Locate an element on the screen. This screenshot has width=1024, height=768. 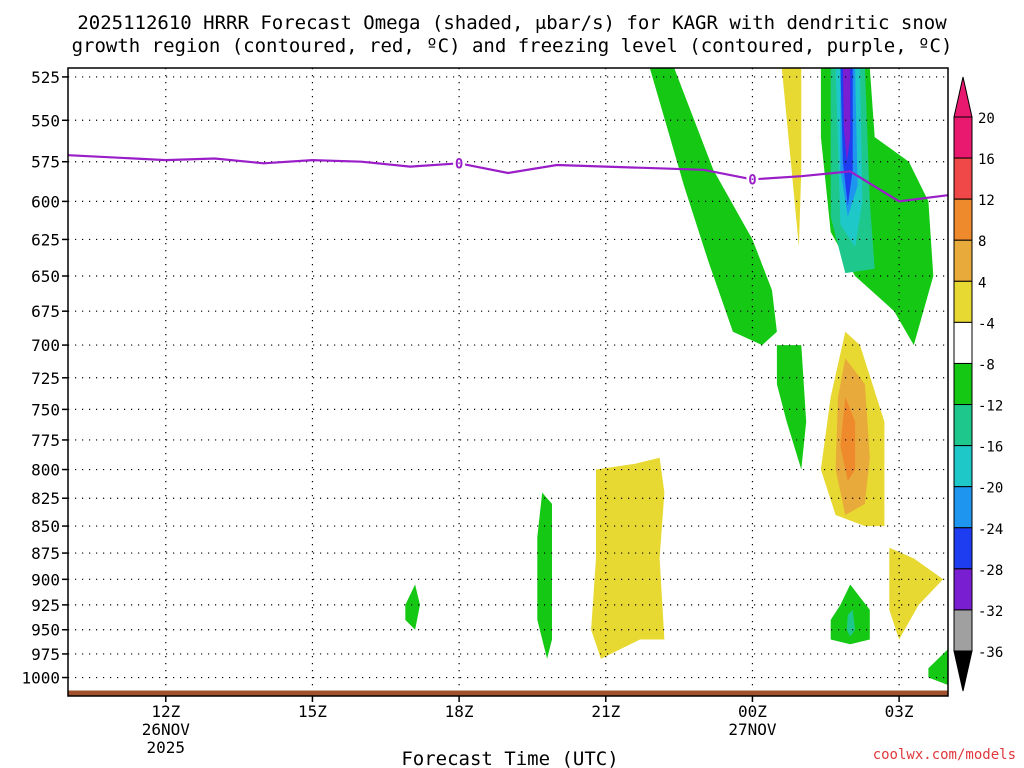
y-tick-label: 850 is located at coordinates (45, 526).